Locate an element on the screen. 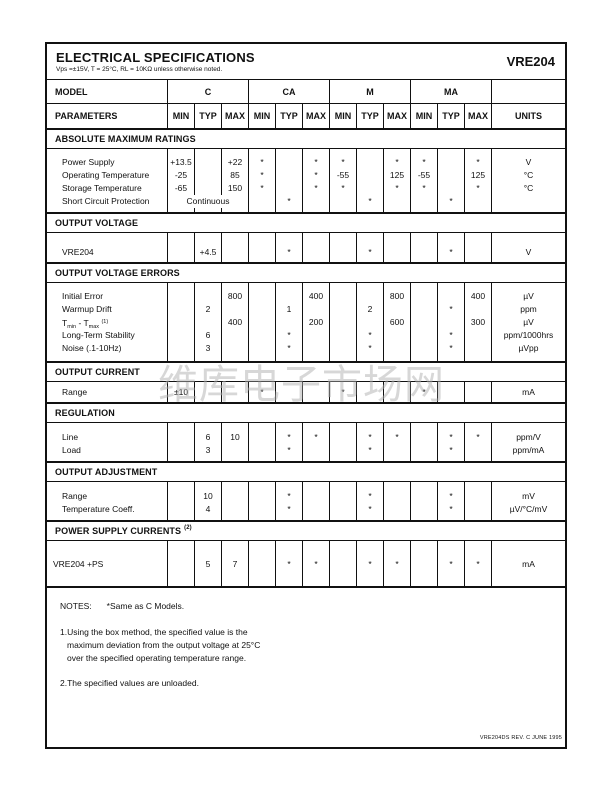 This screenshot has width=612, height=792. units-column: V is located at coordinates (528, 247).